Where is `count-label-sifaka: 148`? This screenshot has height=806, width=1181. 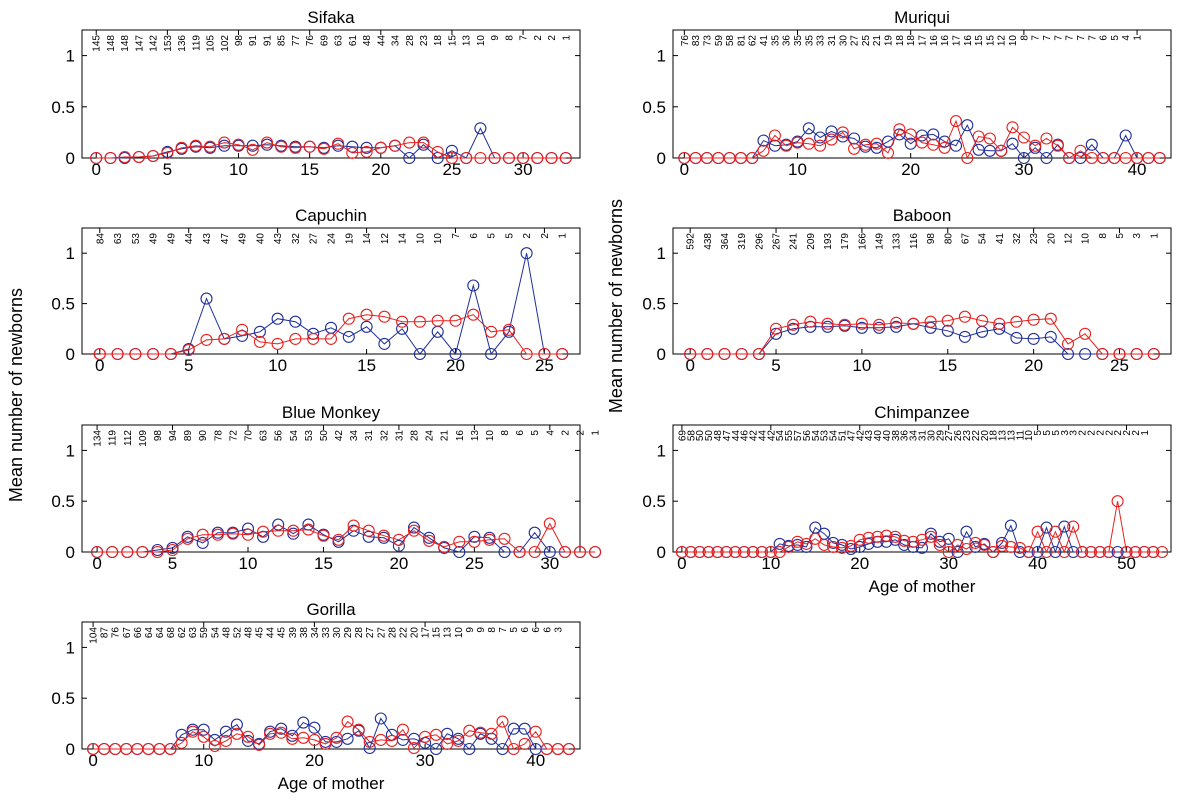
count-label-sifaka: 148 is located at coordinates (125, 43).